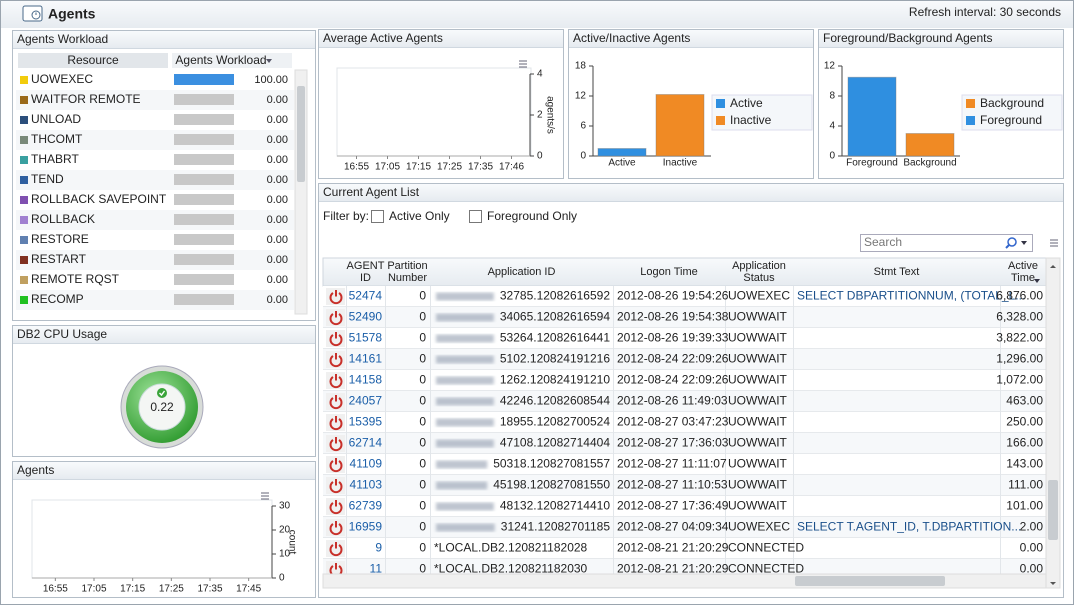 The height and width of the screenshot is (610, 1074). Describe the element at coordinates (555, 401) in the screenshot. I see `application-id: 42246.12082608544` at that location.